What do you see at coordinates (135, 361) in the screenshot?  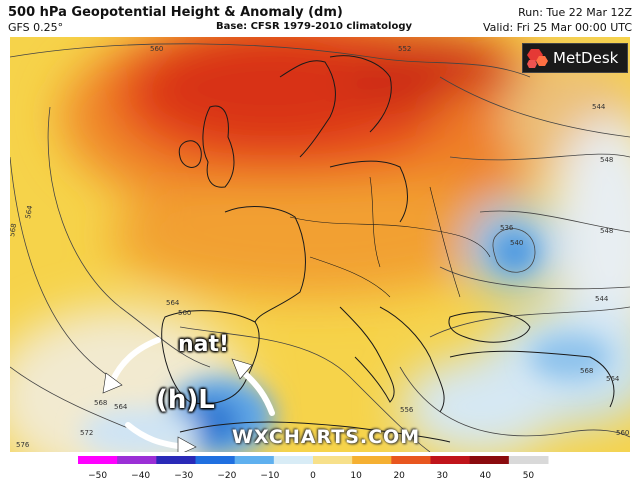 I see `arrow-west-icon` at bounding box center [135, 361].